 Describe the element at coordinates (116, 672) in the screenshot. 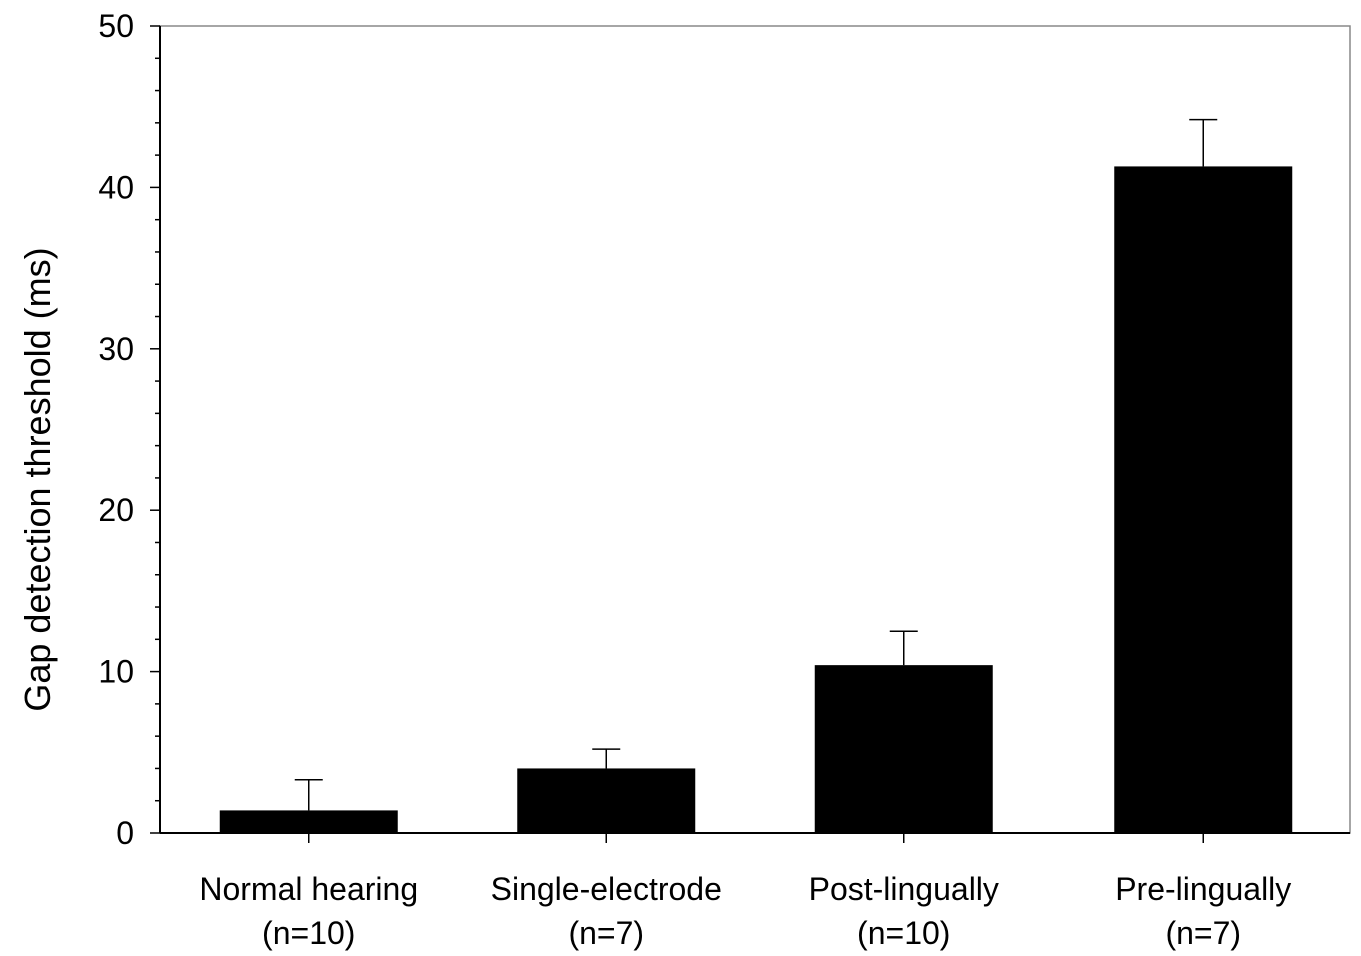

I see `y-tick-label: 10` at that location.